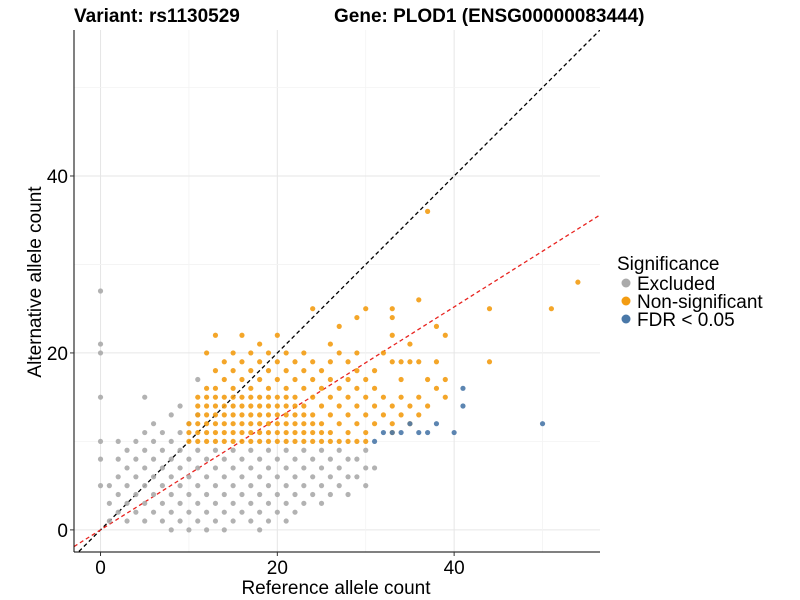 This screenshot has width=800, height=600. Describe the element at coordinates (57, 177) in the screenshot. I see `y-tick-label: 40` at that location.